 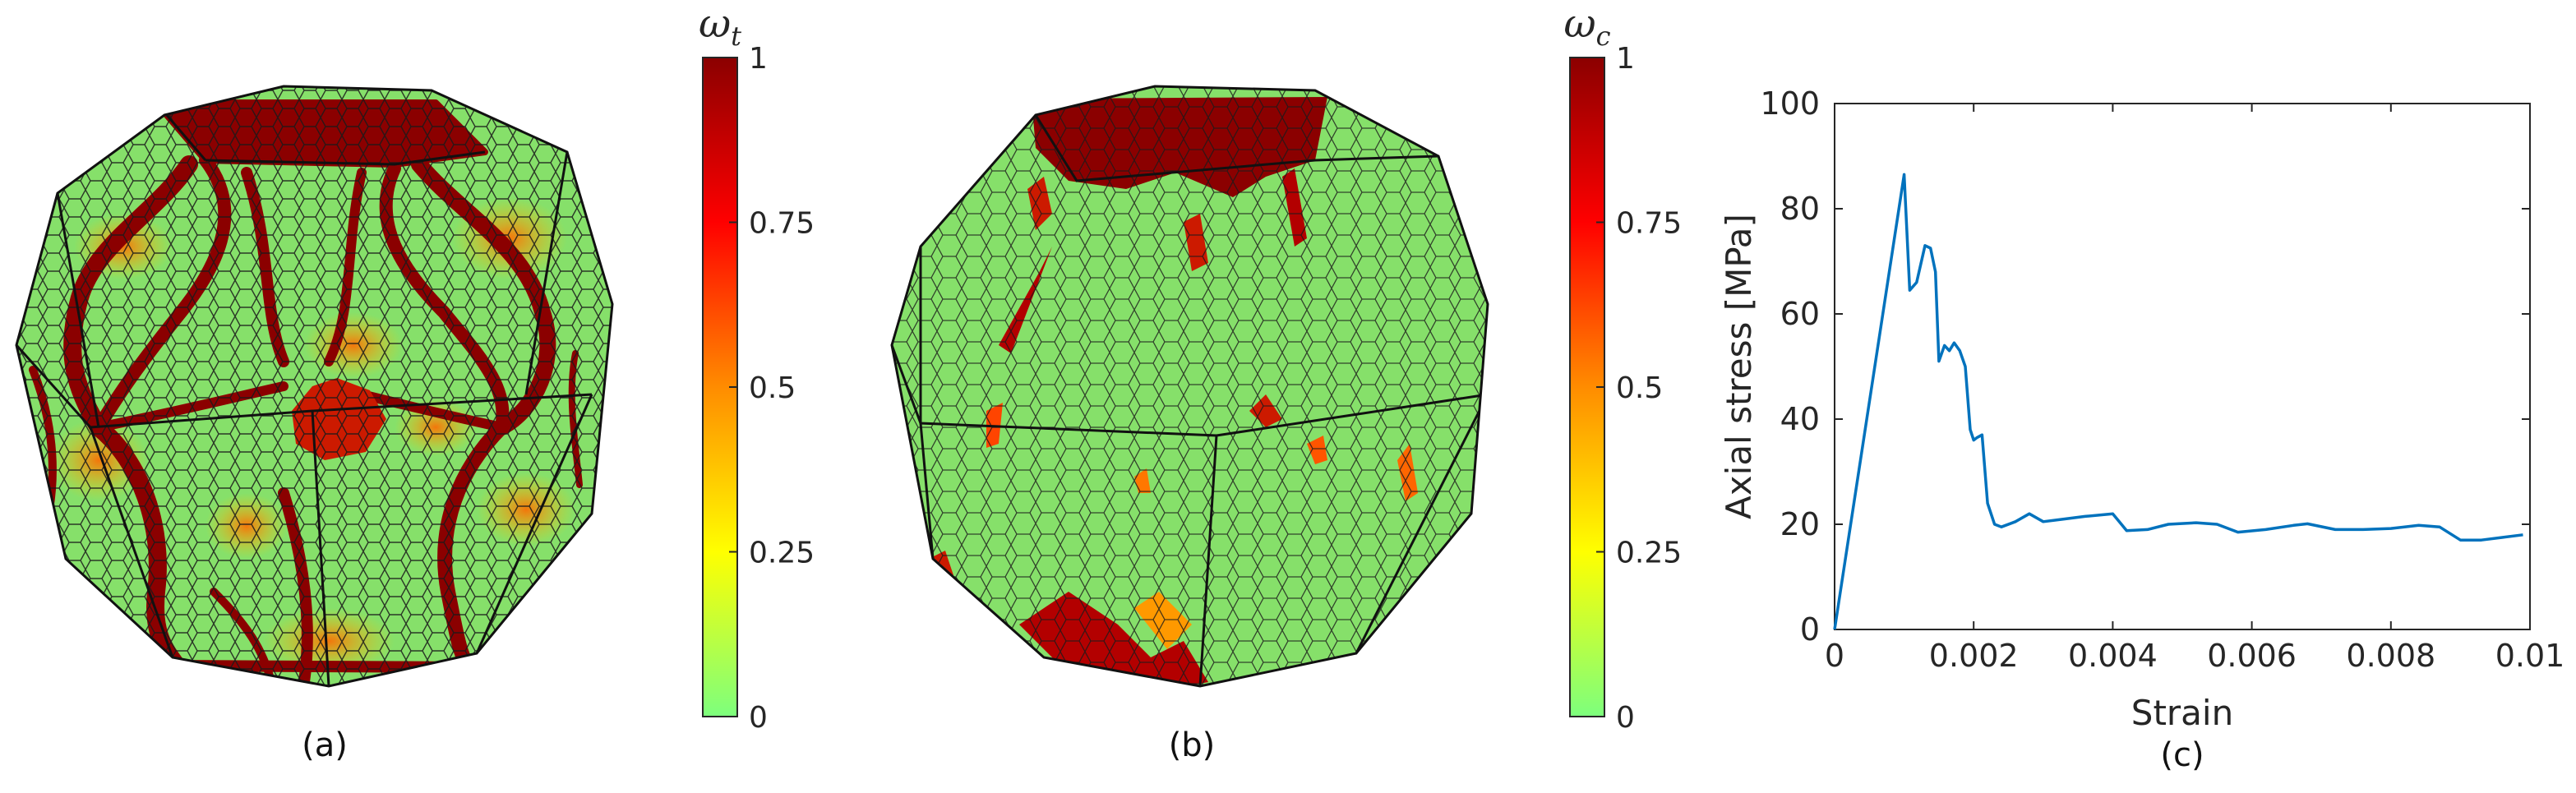 What do you see at coordinates (325, 745) in the screenshot?
I see `caption-a: (a)` at bounding box center [325, 745].